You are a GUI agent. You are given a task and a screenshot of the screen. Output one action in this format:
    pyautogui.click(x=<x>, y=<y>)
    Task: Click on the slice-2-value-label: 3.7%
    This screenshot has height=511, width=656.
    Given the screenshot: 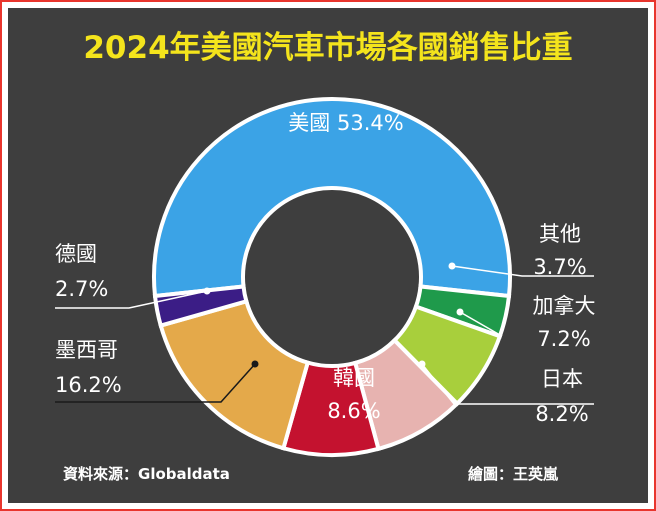 What is the action you would take?
    pyautogui.click(x=559, y=267)
    